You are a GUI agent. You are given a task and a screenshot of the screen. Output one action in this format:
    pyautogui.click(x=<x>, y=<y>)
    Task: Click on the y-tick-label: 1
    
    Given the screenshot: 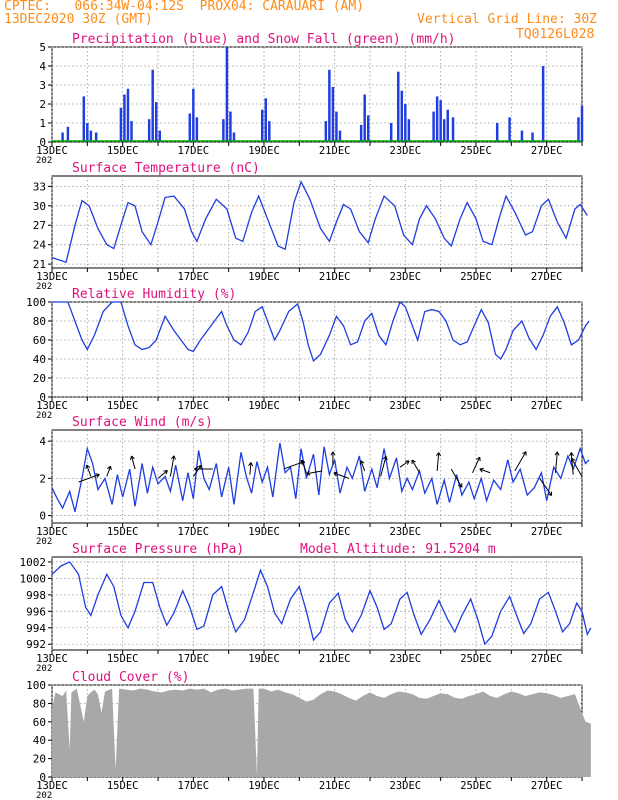 What is the action you would take?
    pyautogui.click(x=42, y=123)
    